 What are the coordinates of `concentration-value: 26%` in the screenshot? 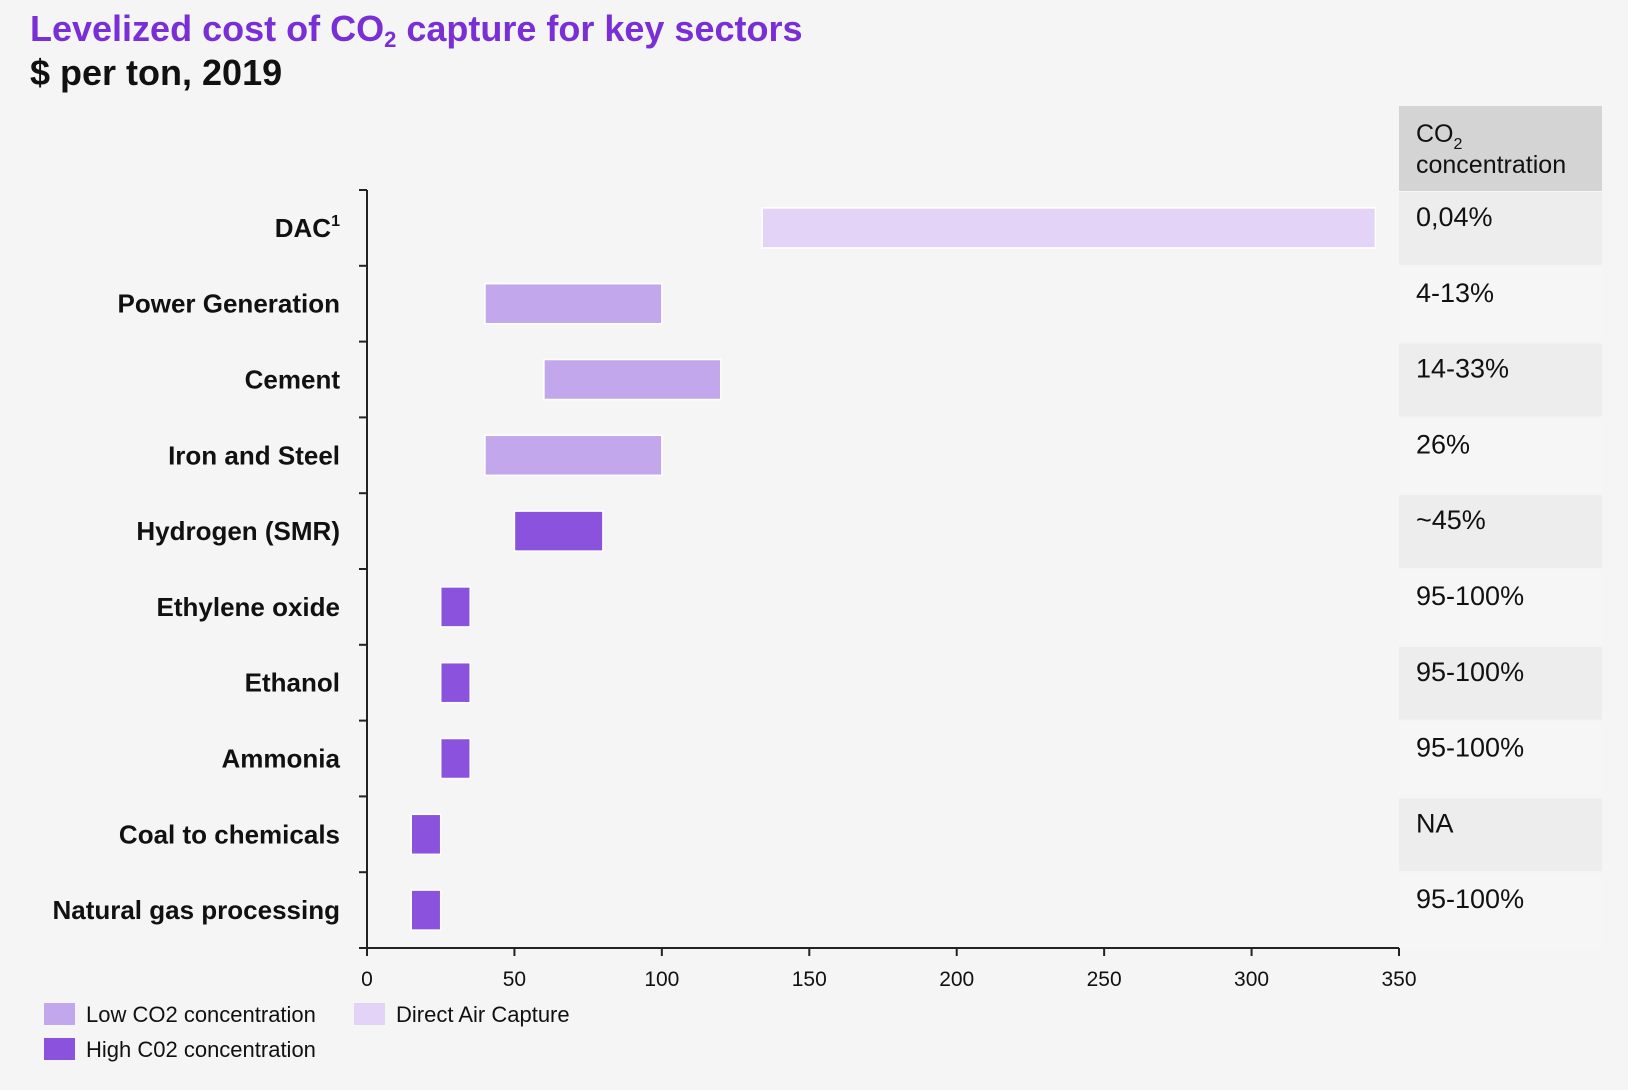 It's located at (1443, 444).